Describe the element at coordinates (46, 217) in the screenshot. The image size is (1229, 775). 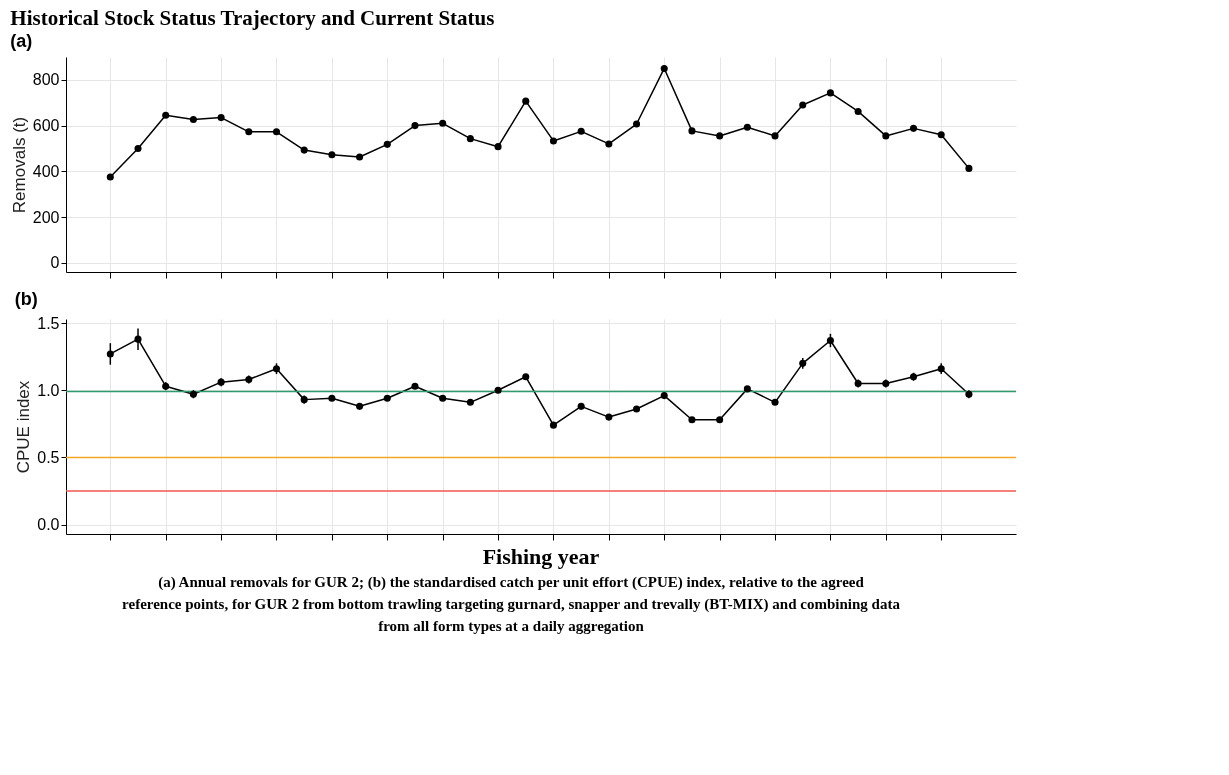
I see `y-tick-label: 200` at that location.